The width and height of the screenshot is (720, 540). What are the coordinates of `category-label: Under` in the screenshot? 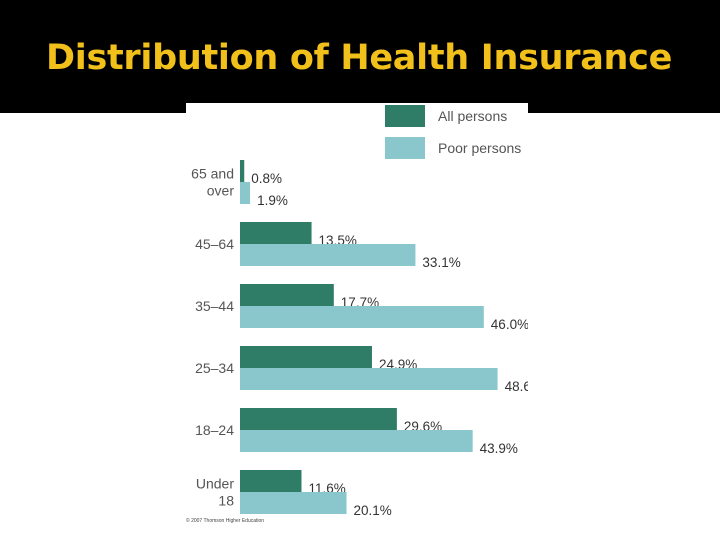 It's located at (215, 484).